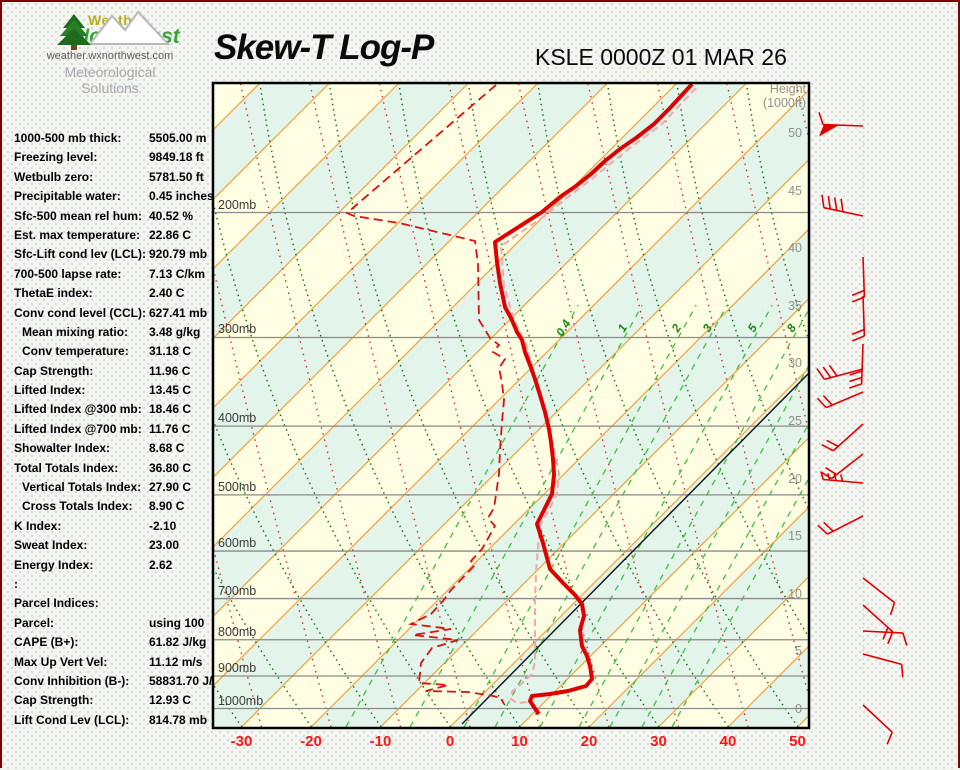 The image size is (960, 770). Describe the element at coordinates (659, 741) in the screenshot. I see `temperature-tick-label: 30` at that location.